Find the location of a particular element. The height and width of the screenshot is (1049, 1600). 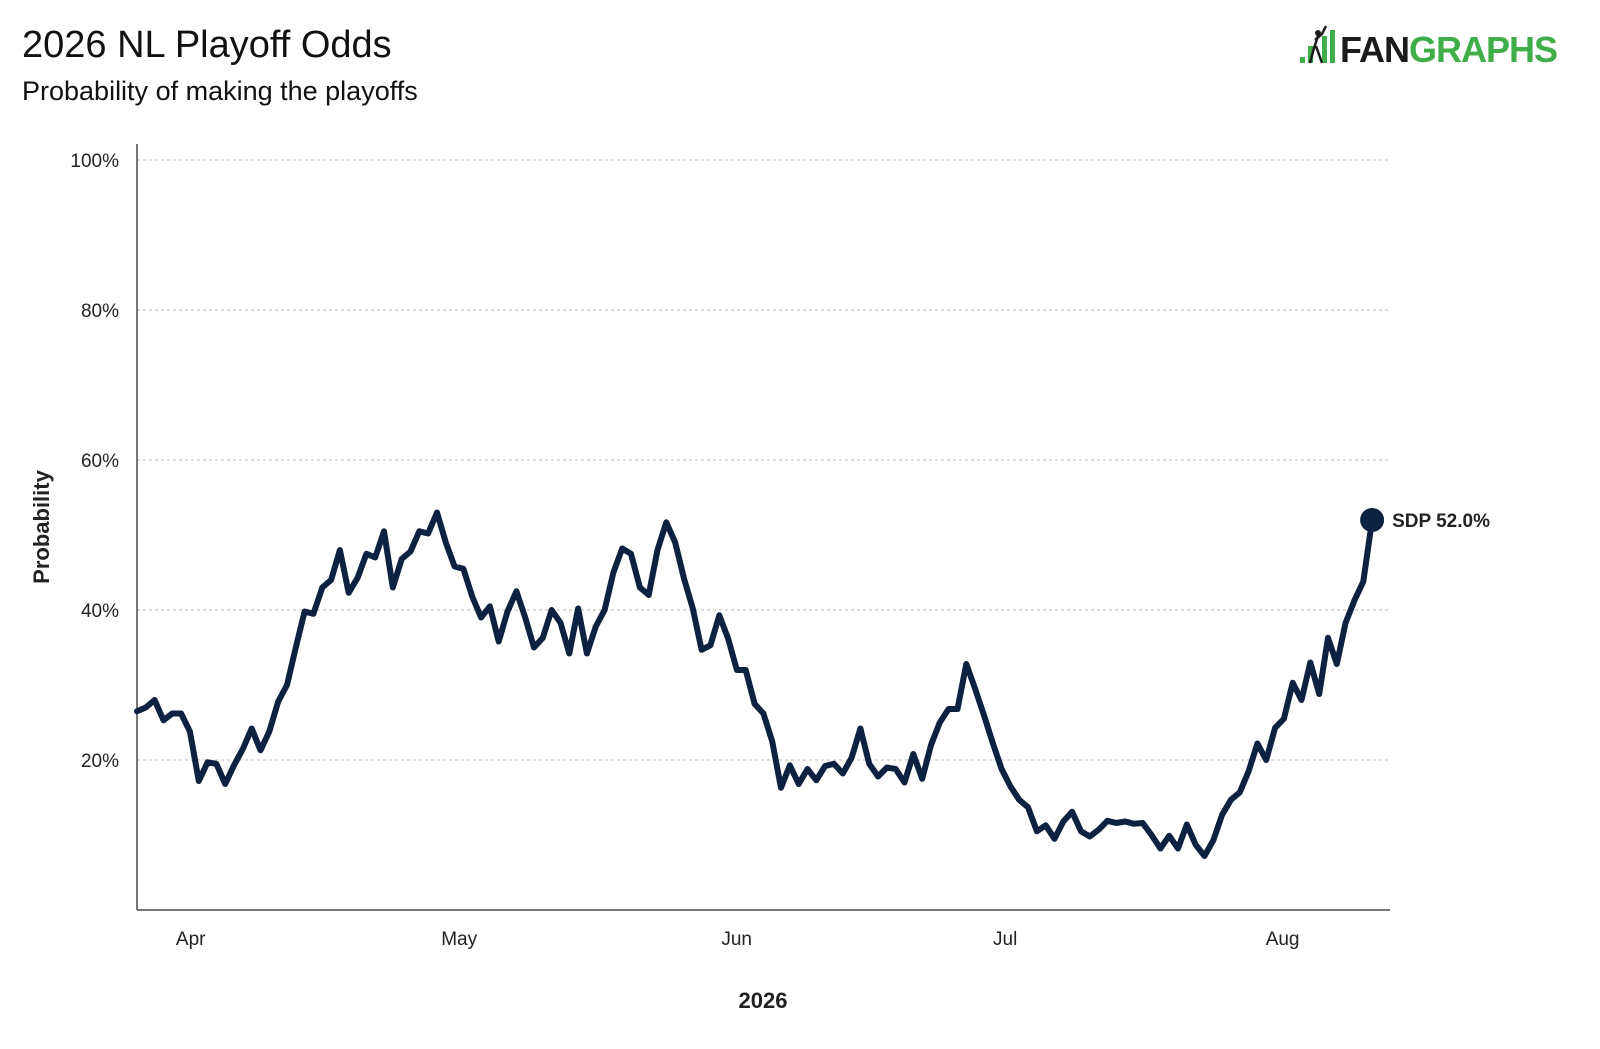

chart-subtitle: Probability of making the playoffs is located at coordinates (220, 91).